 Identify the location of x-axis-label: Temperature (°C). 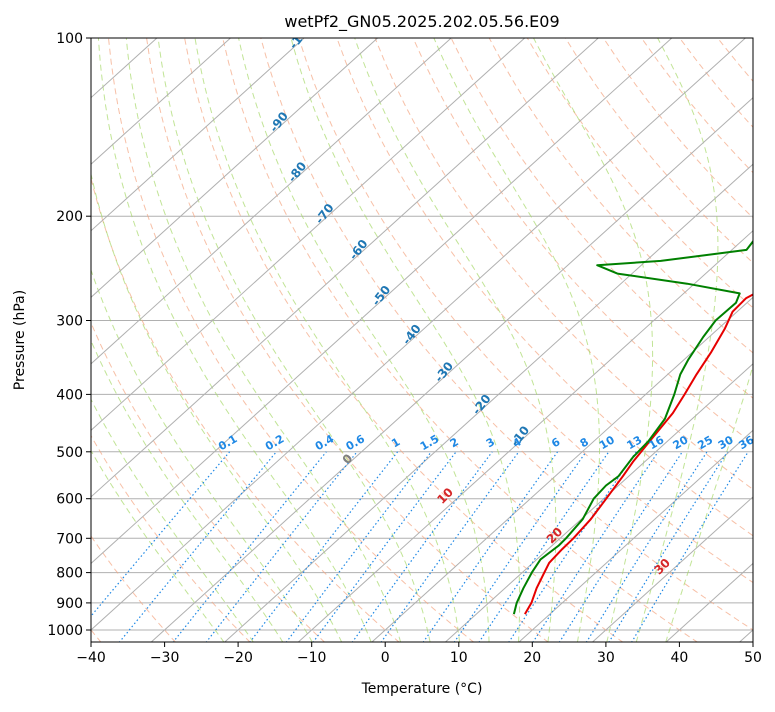
(422, 689).